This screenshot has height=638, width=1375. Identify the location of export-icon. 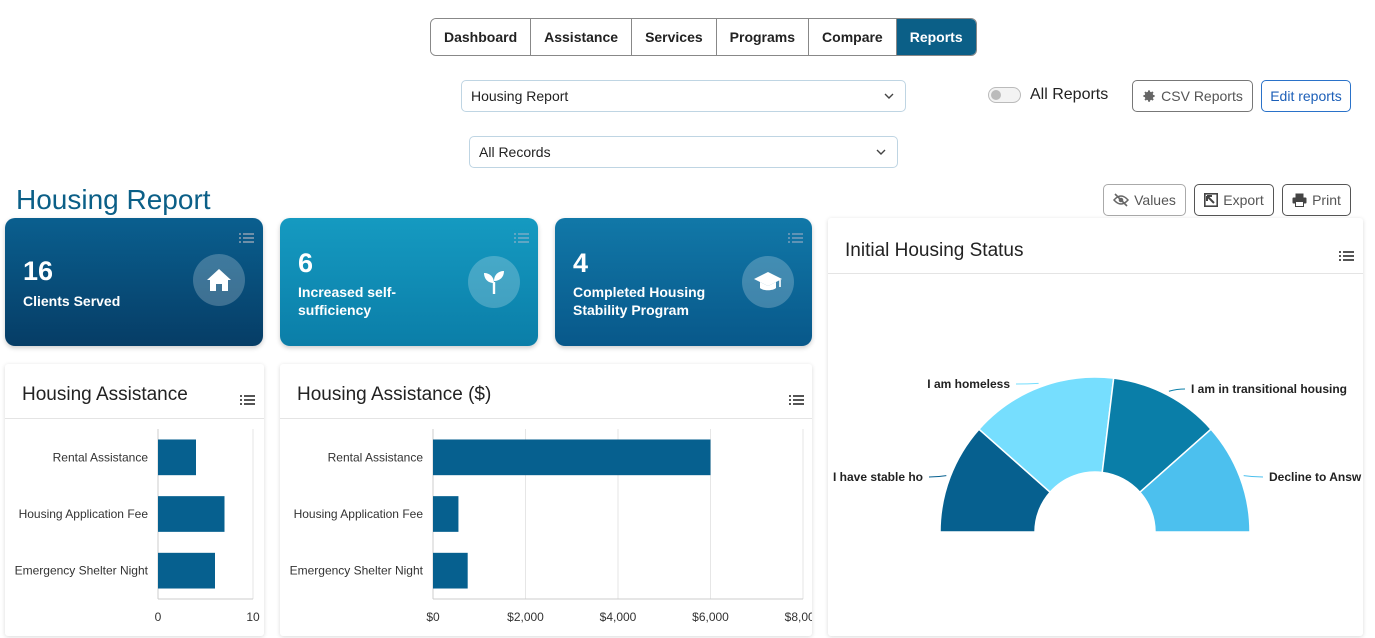
(1211, 200).